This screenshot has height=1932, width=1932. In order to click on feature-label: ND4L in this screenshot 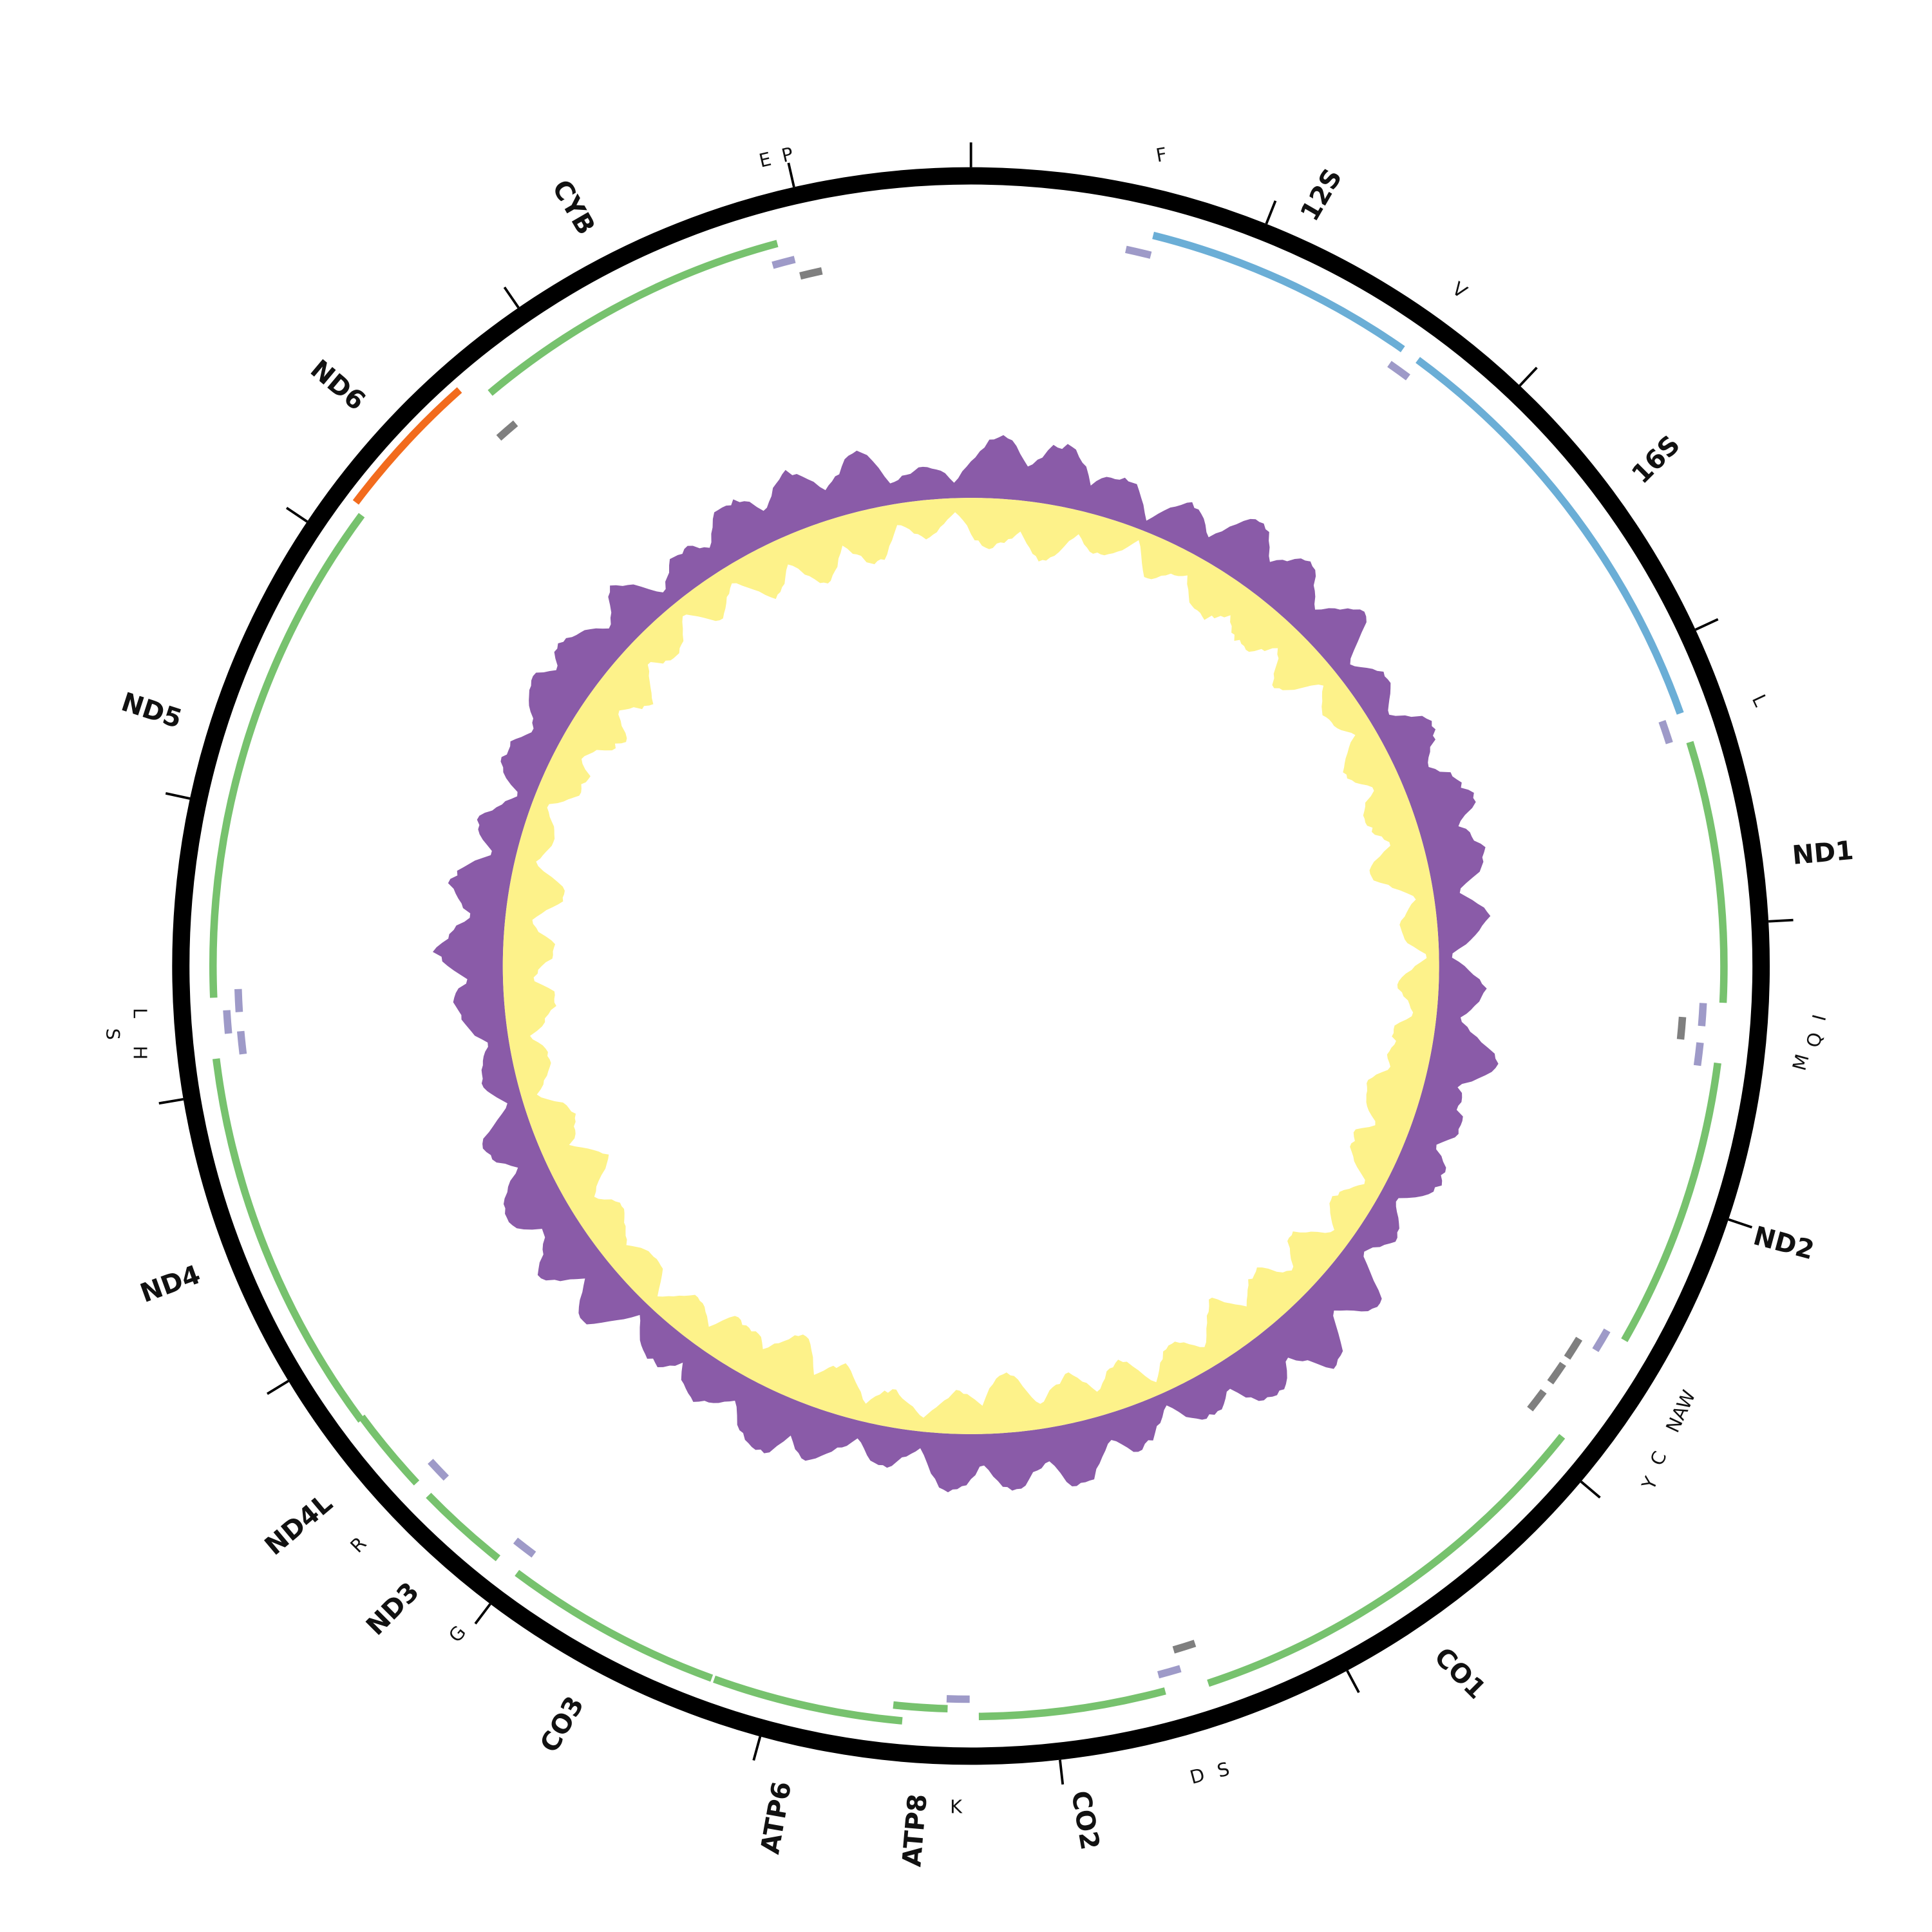, I will do `click(298, 1525)`.